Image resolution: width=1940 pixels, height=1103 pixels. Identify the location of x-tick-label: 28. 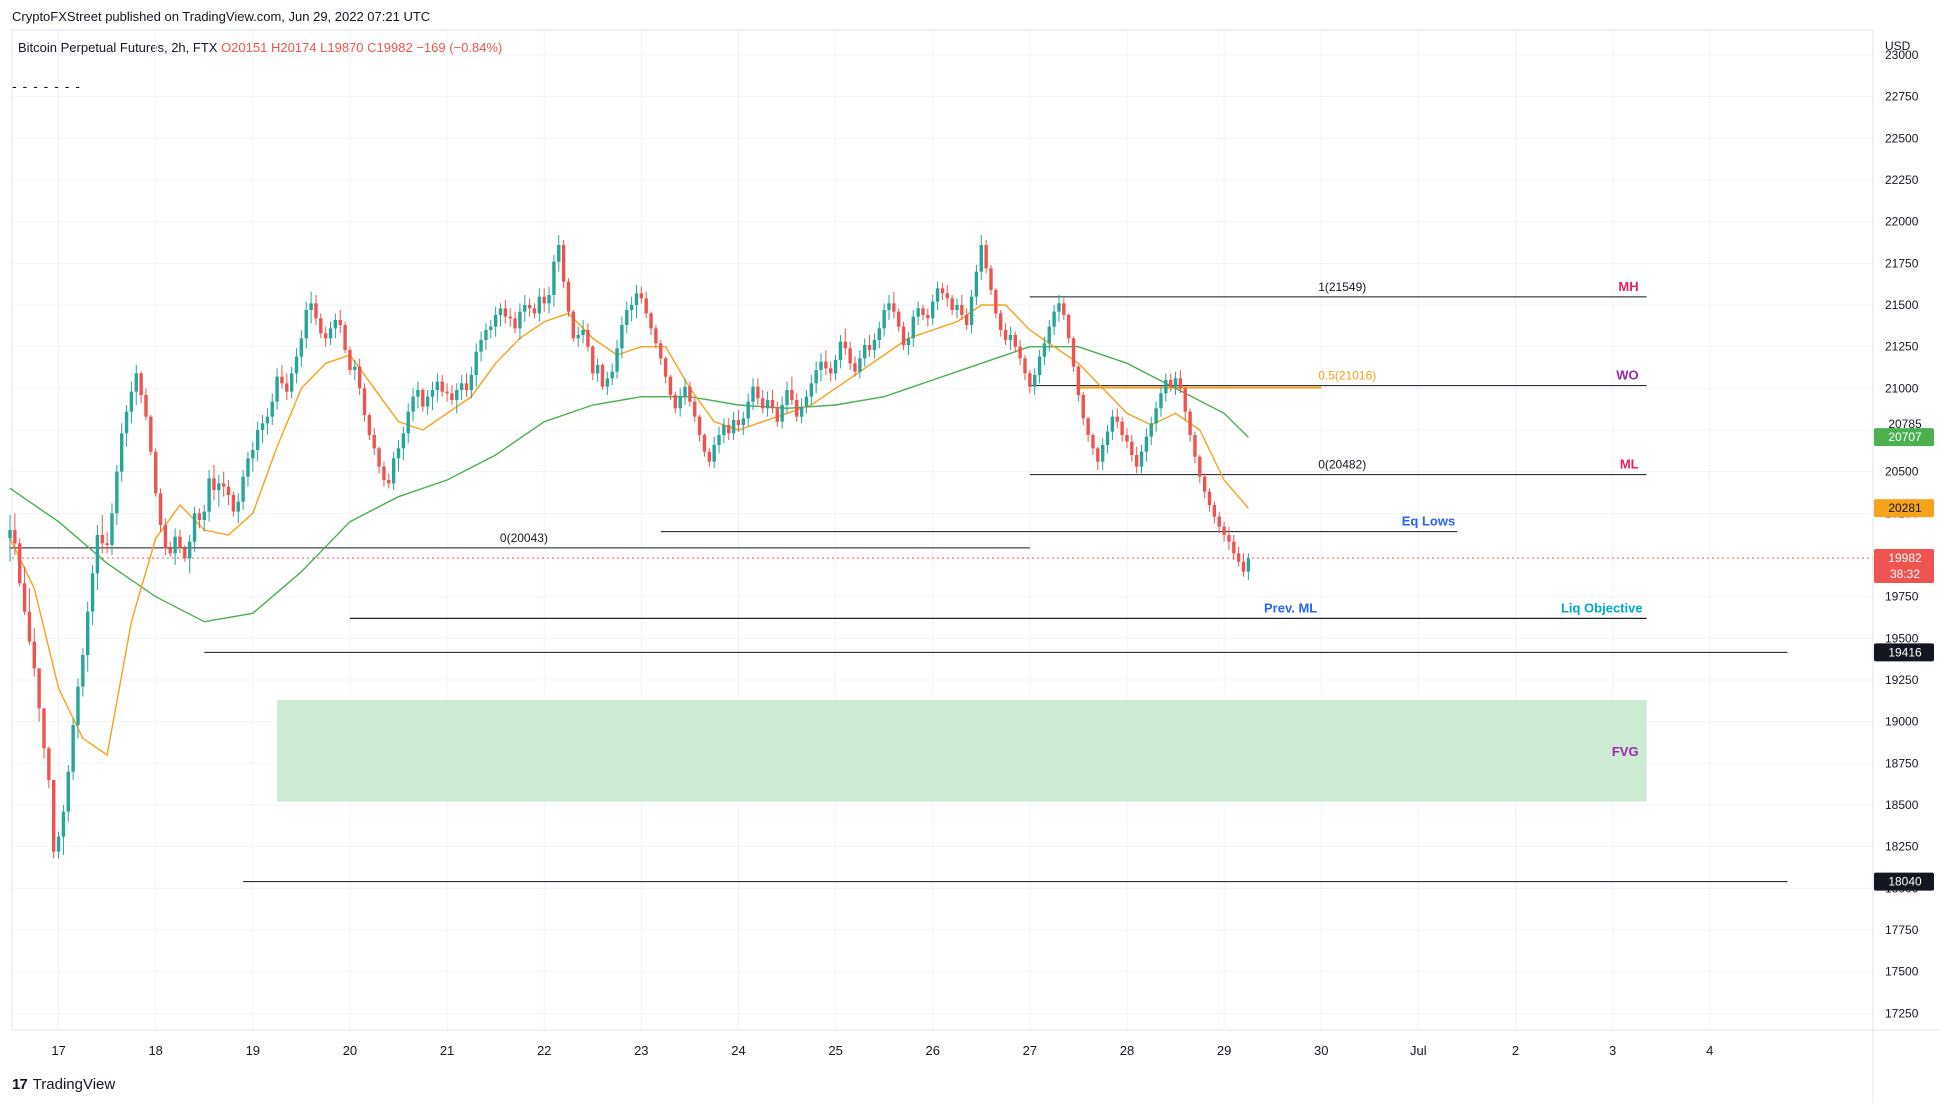
(1127, 1050).